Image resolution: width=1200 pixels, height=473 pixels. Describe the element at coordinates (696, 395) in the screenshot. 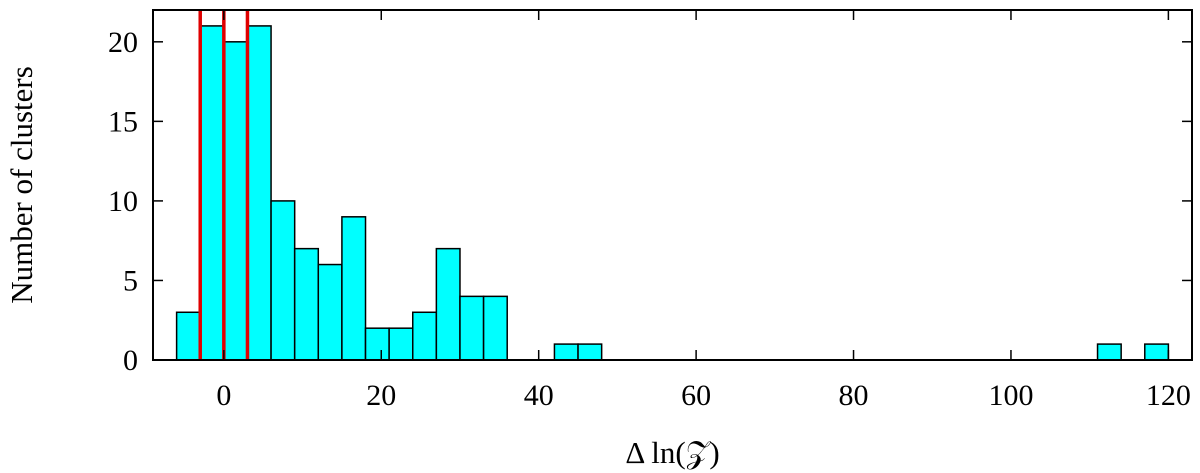

I see `x-tick-label: 60` at that location.